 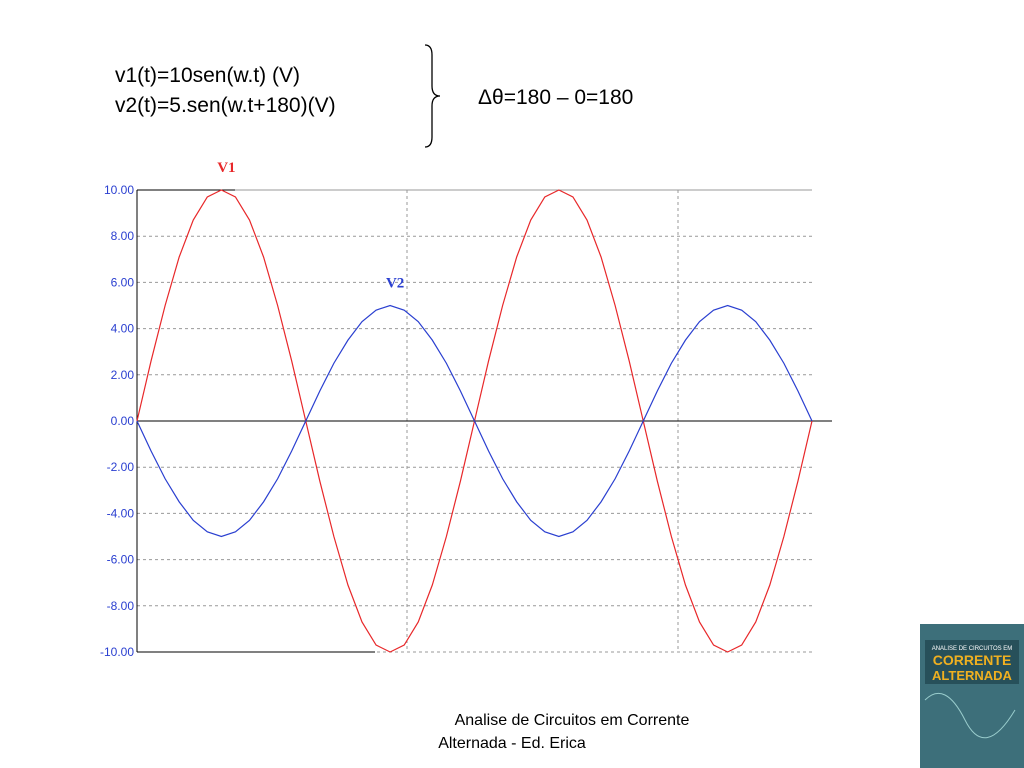 What do you see at coordinates (123, 236) in the screenshot?
I see `y-tick-label: 8.00` at bounding box center [123, 236].